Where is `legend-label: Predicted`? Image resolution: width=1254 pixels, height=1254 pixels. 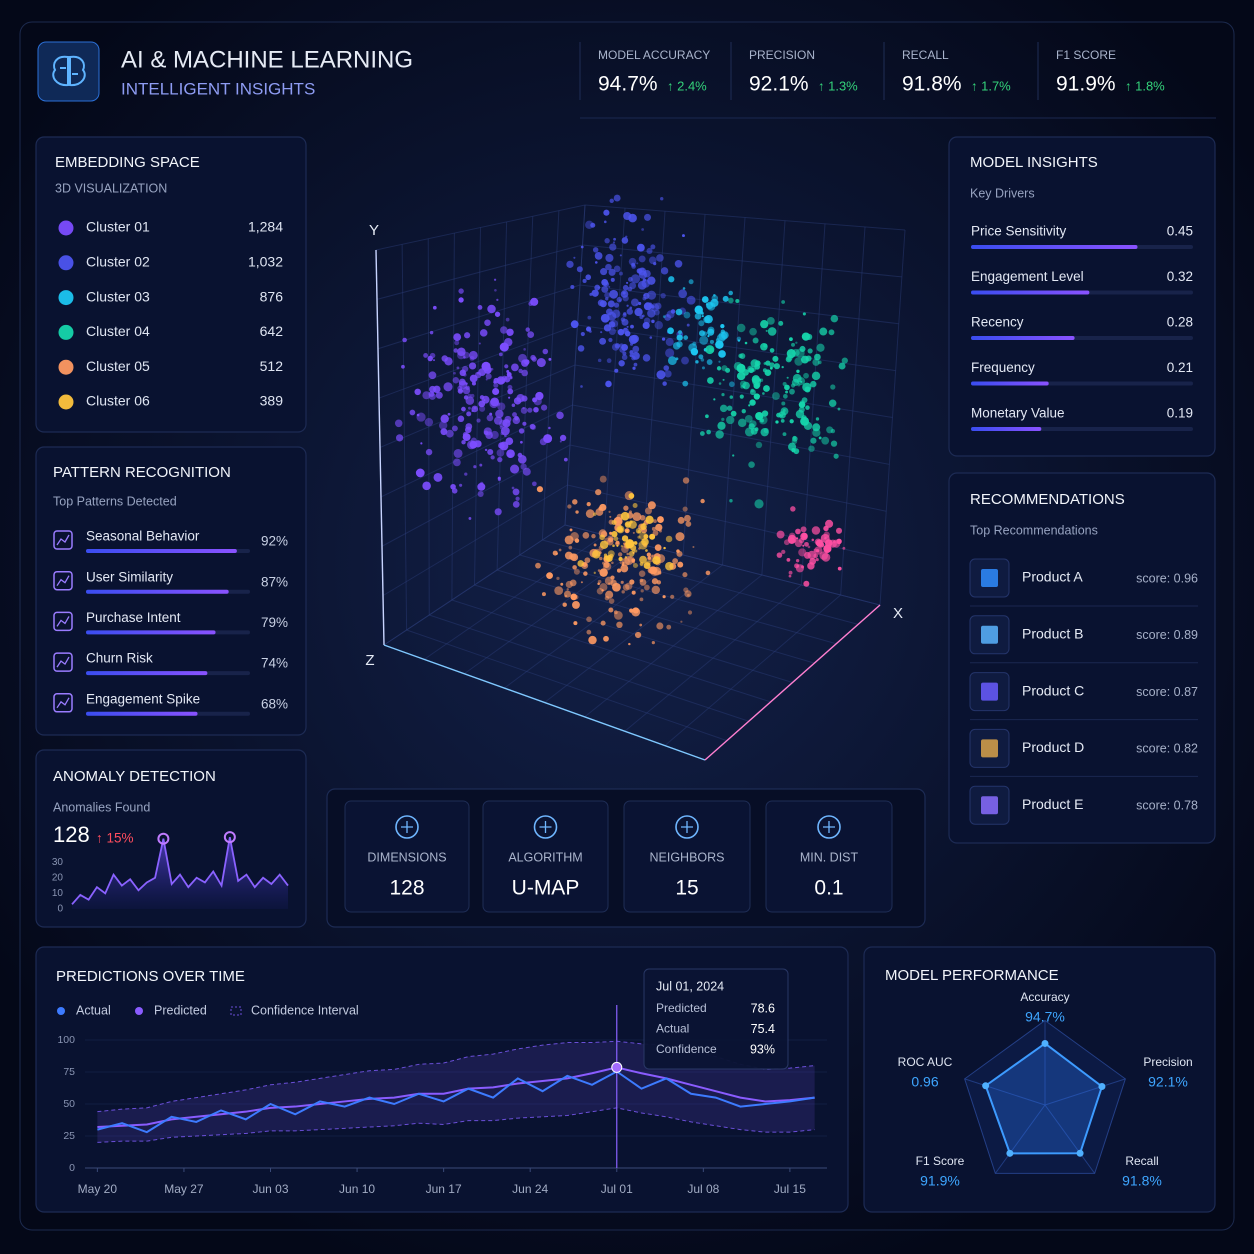
legend-label: Predicted is located at coordinates (180, 1010).